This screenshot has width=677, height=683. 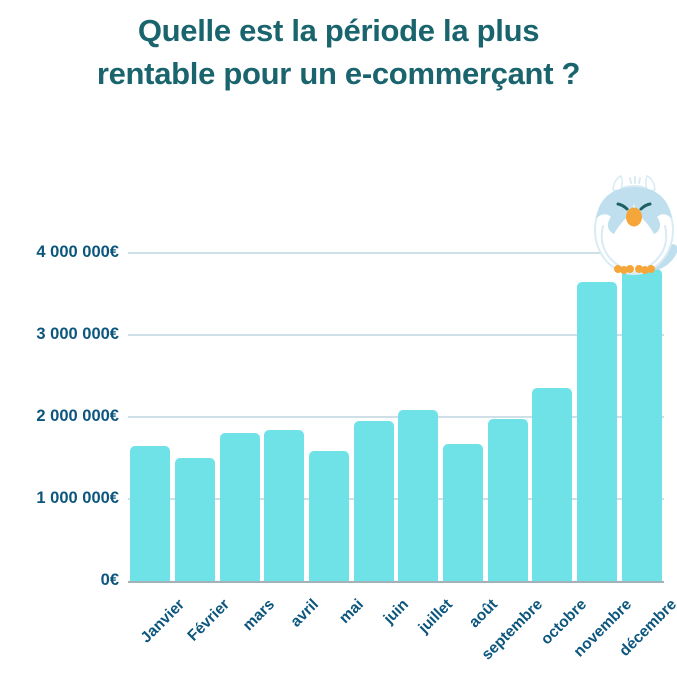 What do you see at coordinates (396, 582) in the screenshot?
I see `x-axis-line` at bounding box center [396, 582].